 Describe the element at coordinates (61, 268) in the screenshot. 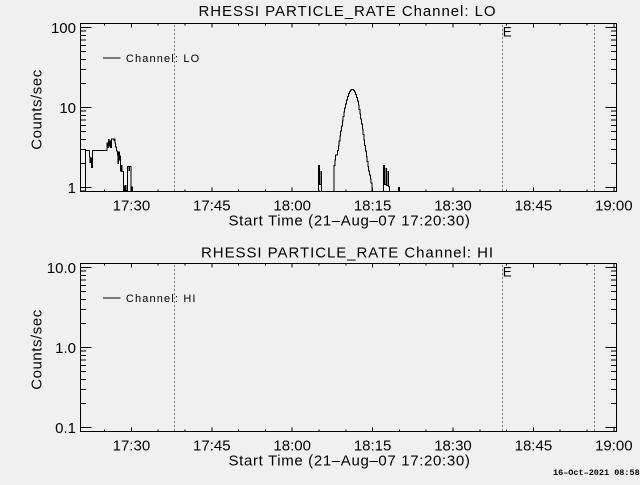

I see `svg-text: 10.0` at that location.